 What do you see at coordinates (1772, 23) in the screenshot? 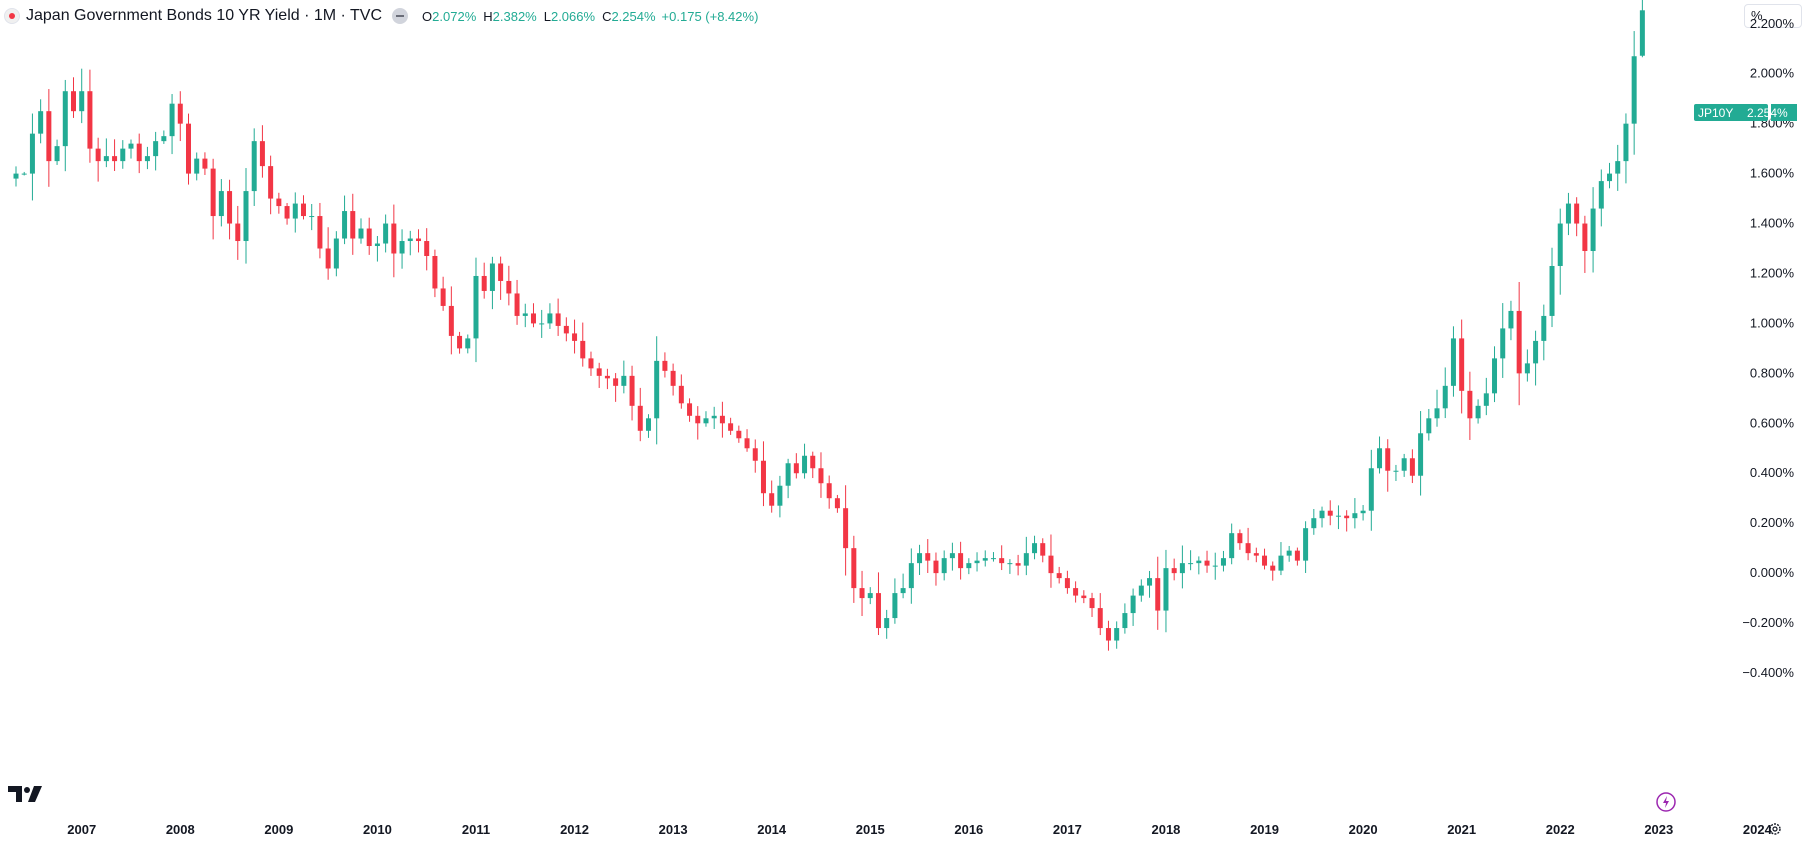
I see `y-tick-label: 2.200%` at bounding box center [1772, 23].